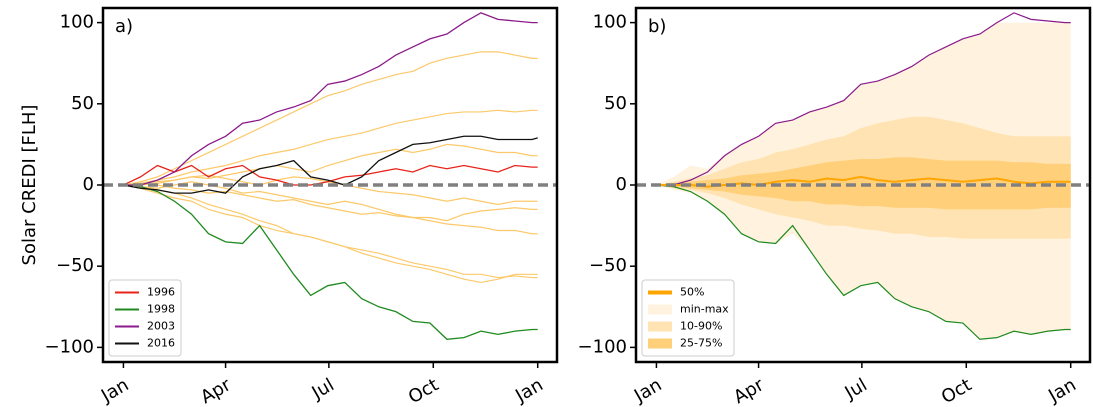 The height and width of the screenshot is (407, 1093). Describe the element at coordinates (692, 292) in the screenshot. I see `legend-label: 50%` at that location.